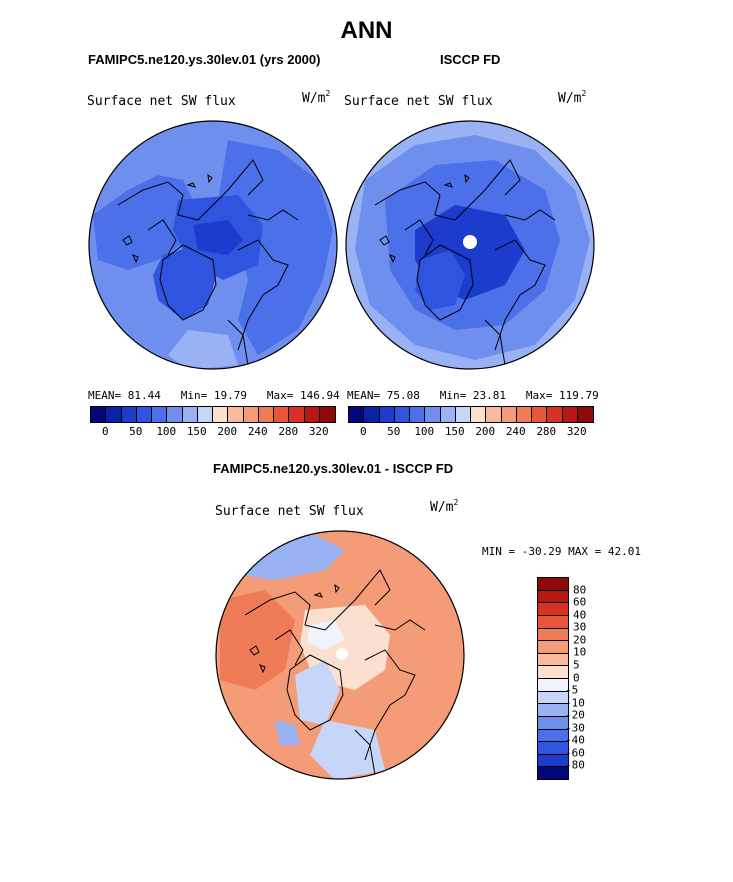 Image resolution: width=733 pixels, height=882 pixels. Describe the element at coordinates (342, 654) in the screenshot. I see `map3-pole-hole` at that location.